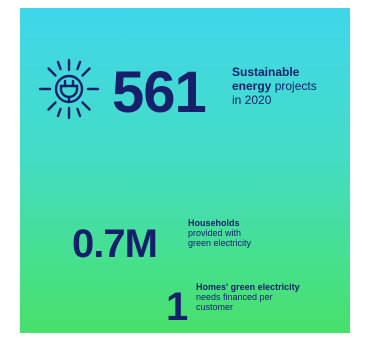 The width and height of the screenshot is (365, 338). Describe the element at coordinates (215, 307) in the screenshot. I see `stat-desc-line: customer` at that location.